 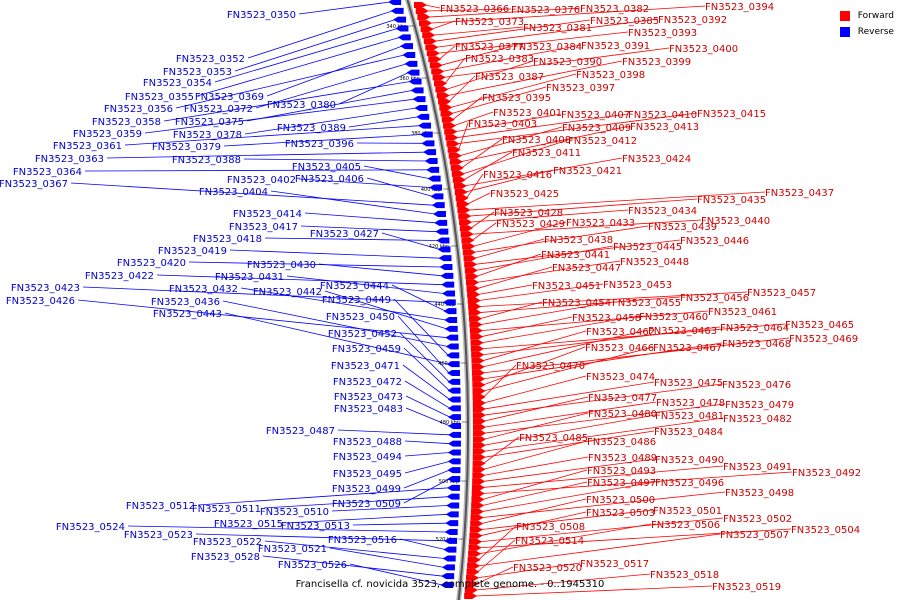 I want to click on reverse-gene-label: FN3523_0361, so click(x=87, y=146).